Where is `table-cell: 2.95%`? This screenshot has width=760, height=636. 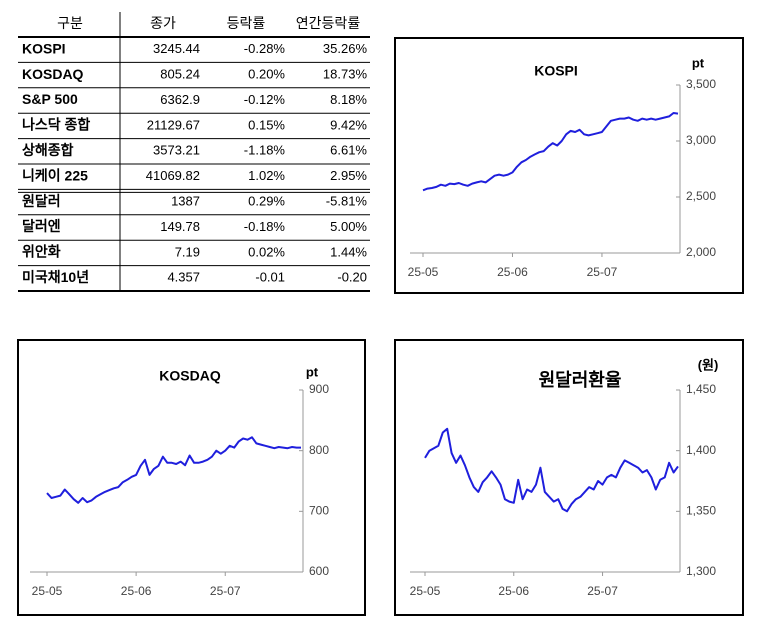
table-cell: 2.95% is located at coordinates (348, 175).